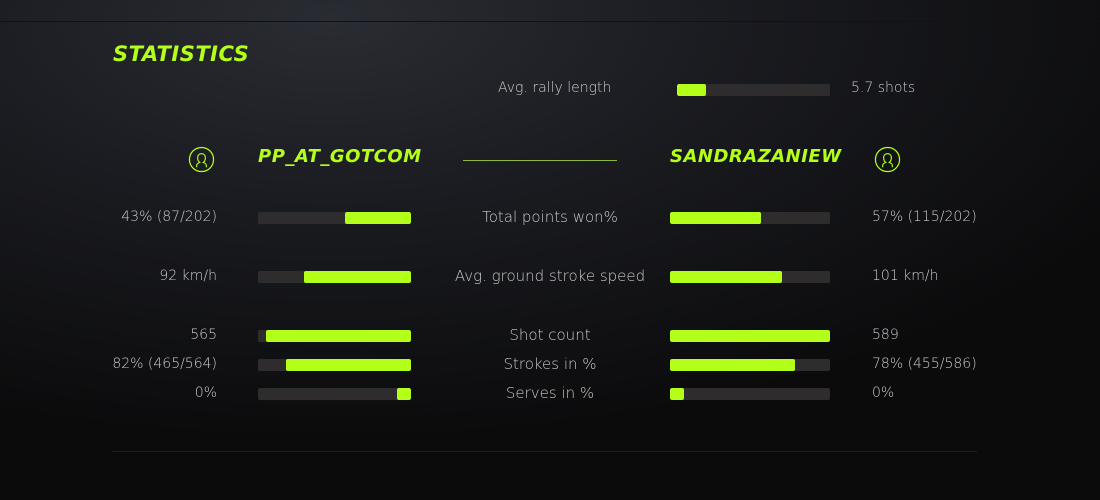 This screenshot has width=1100, height=500. What do you see at coordinates (756, 156) in the screenshot?
I see `right-player-name: SANDRAZANIEW` at bounding box center [756, 156].